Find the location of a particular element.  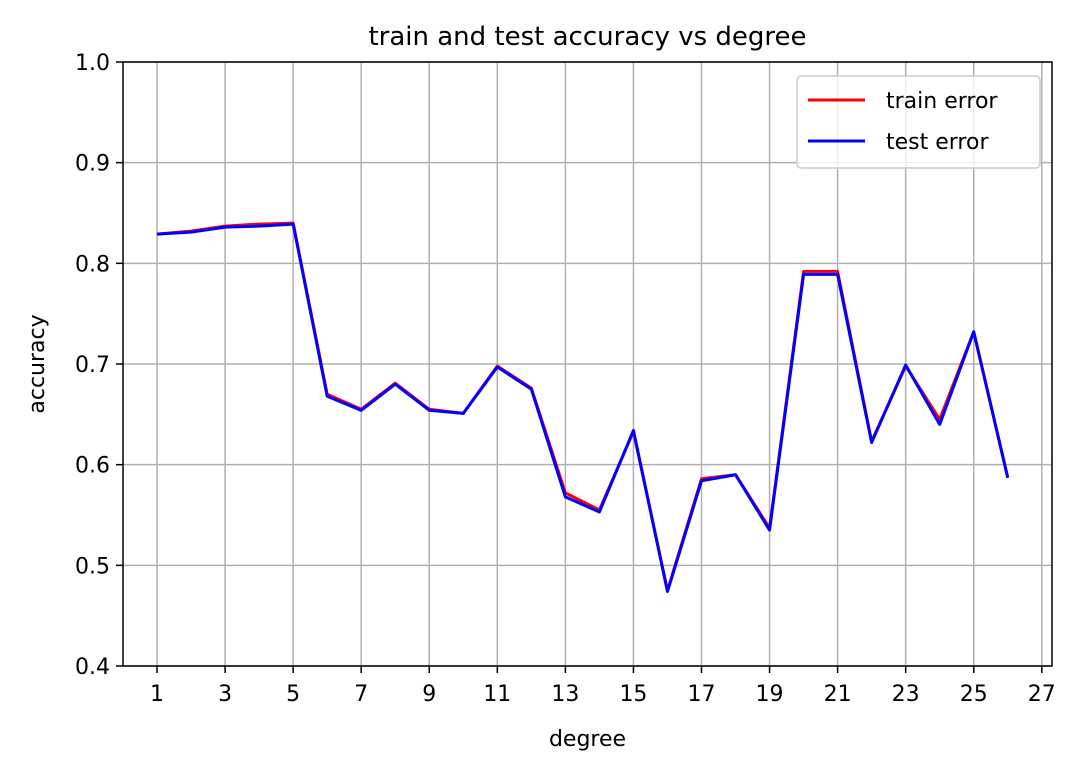

y-tick-label: 0.8 is located at coordinates (92, 264).